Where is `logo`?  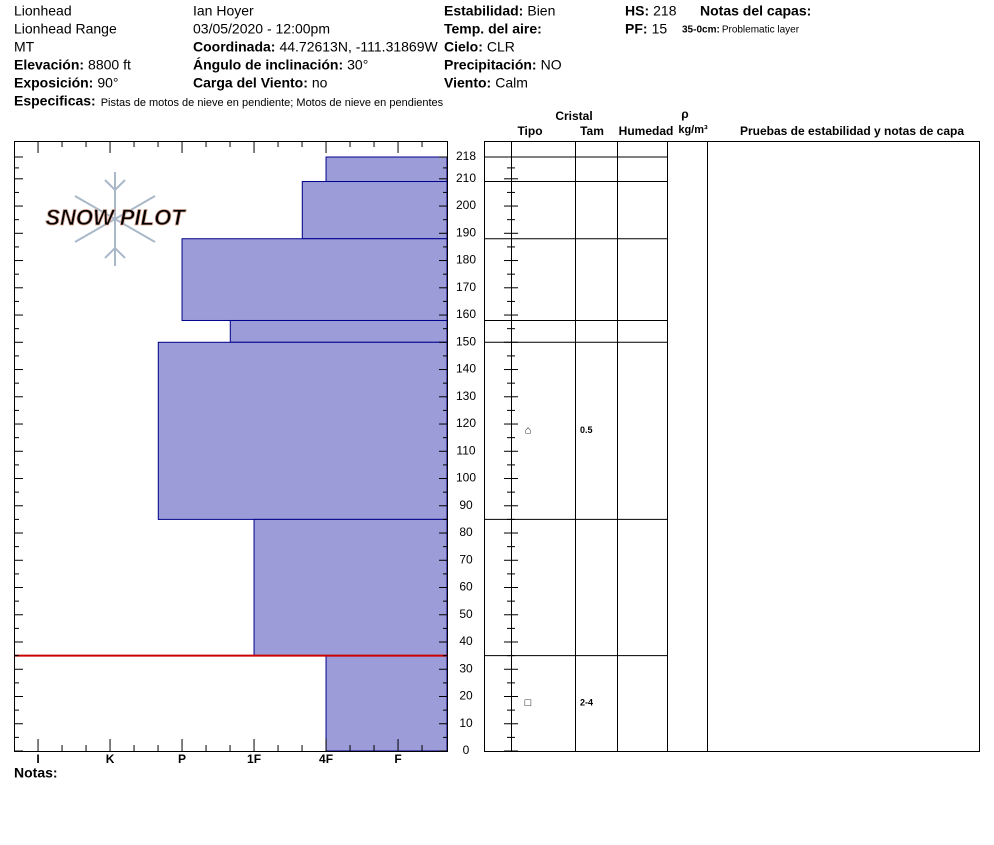
logo is located at coordinates (115, 219).